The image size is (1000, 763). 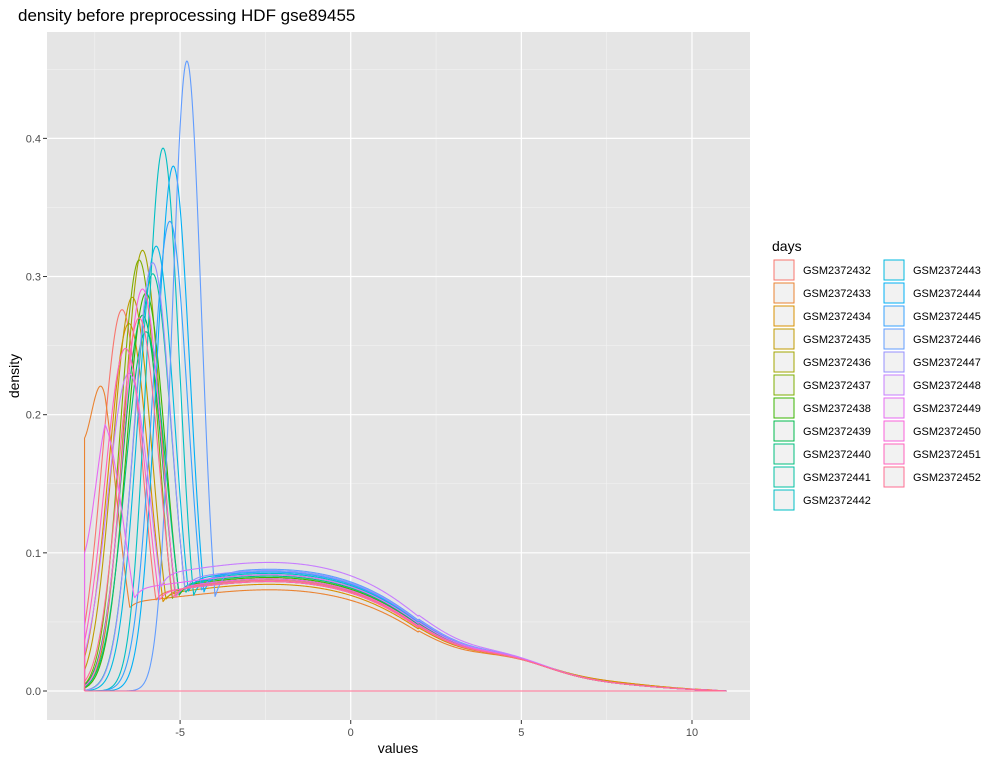 I want to click on x-tick-label: -5, so click(x=180, y=733).